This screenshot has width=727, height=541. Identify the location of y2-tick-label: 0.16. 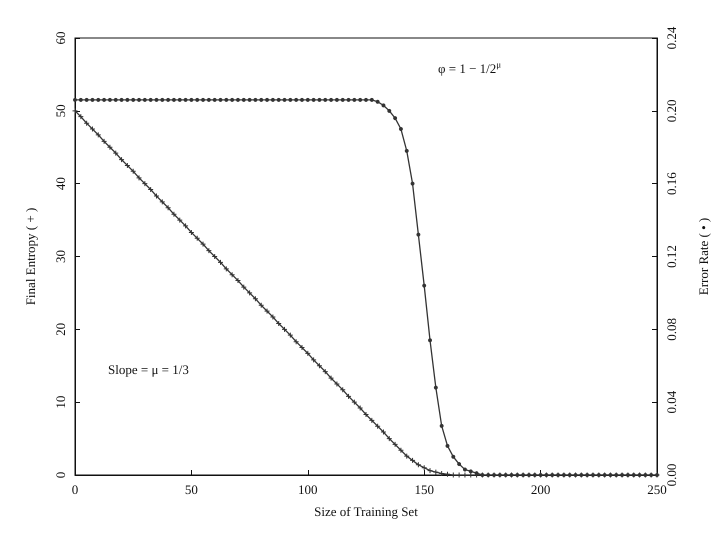
(671, 184).